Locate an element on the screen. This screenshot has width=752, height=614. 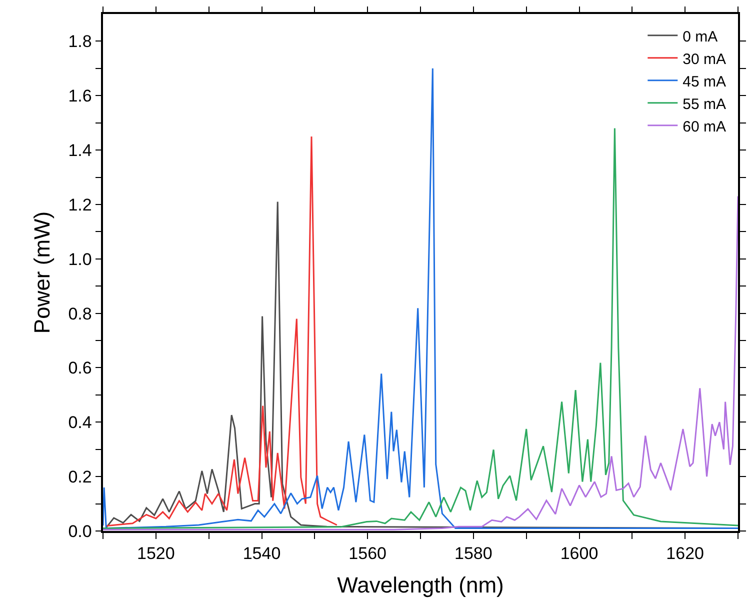
y-tick-label: 0.4 is located at coordinates (80, 422).